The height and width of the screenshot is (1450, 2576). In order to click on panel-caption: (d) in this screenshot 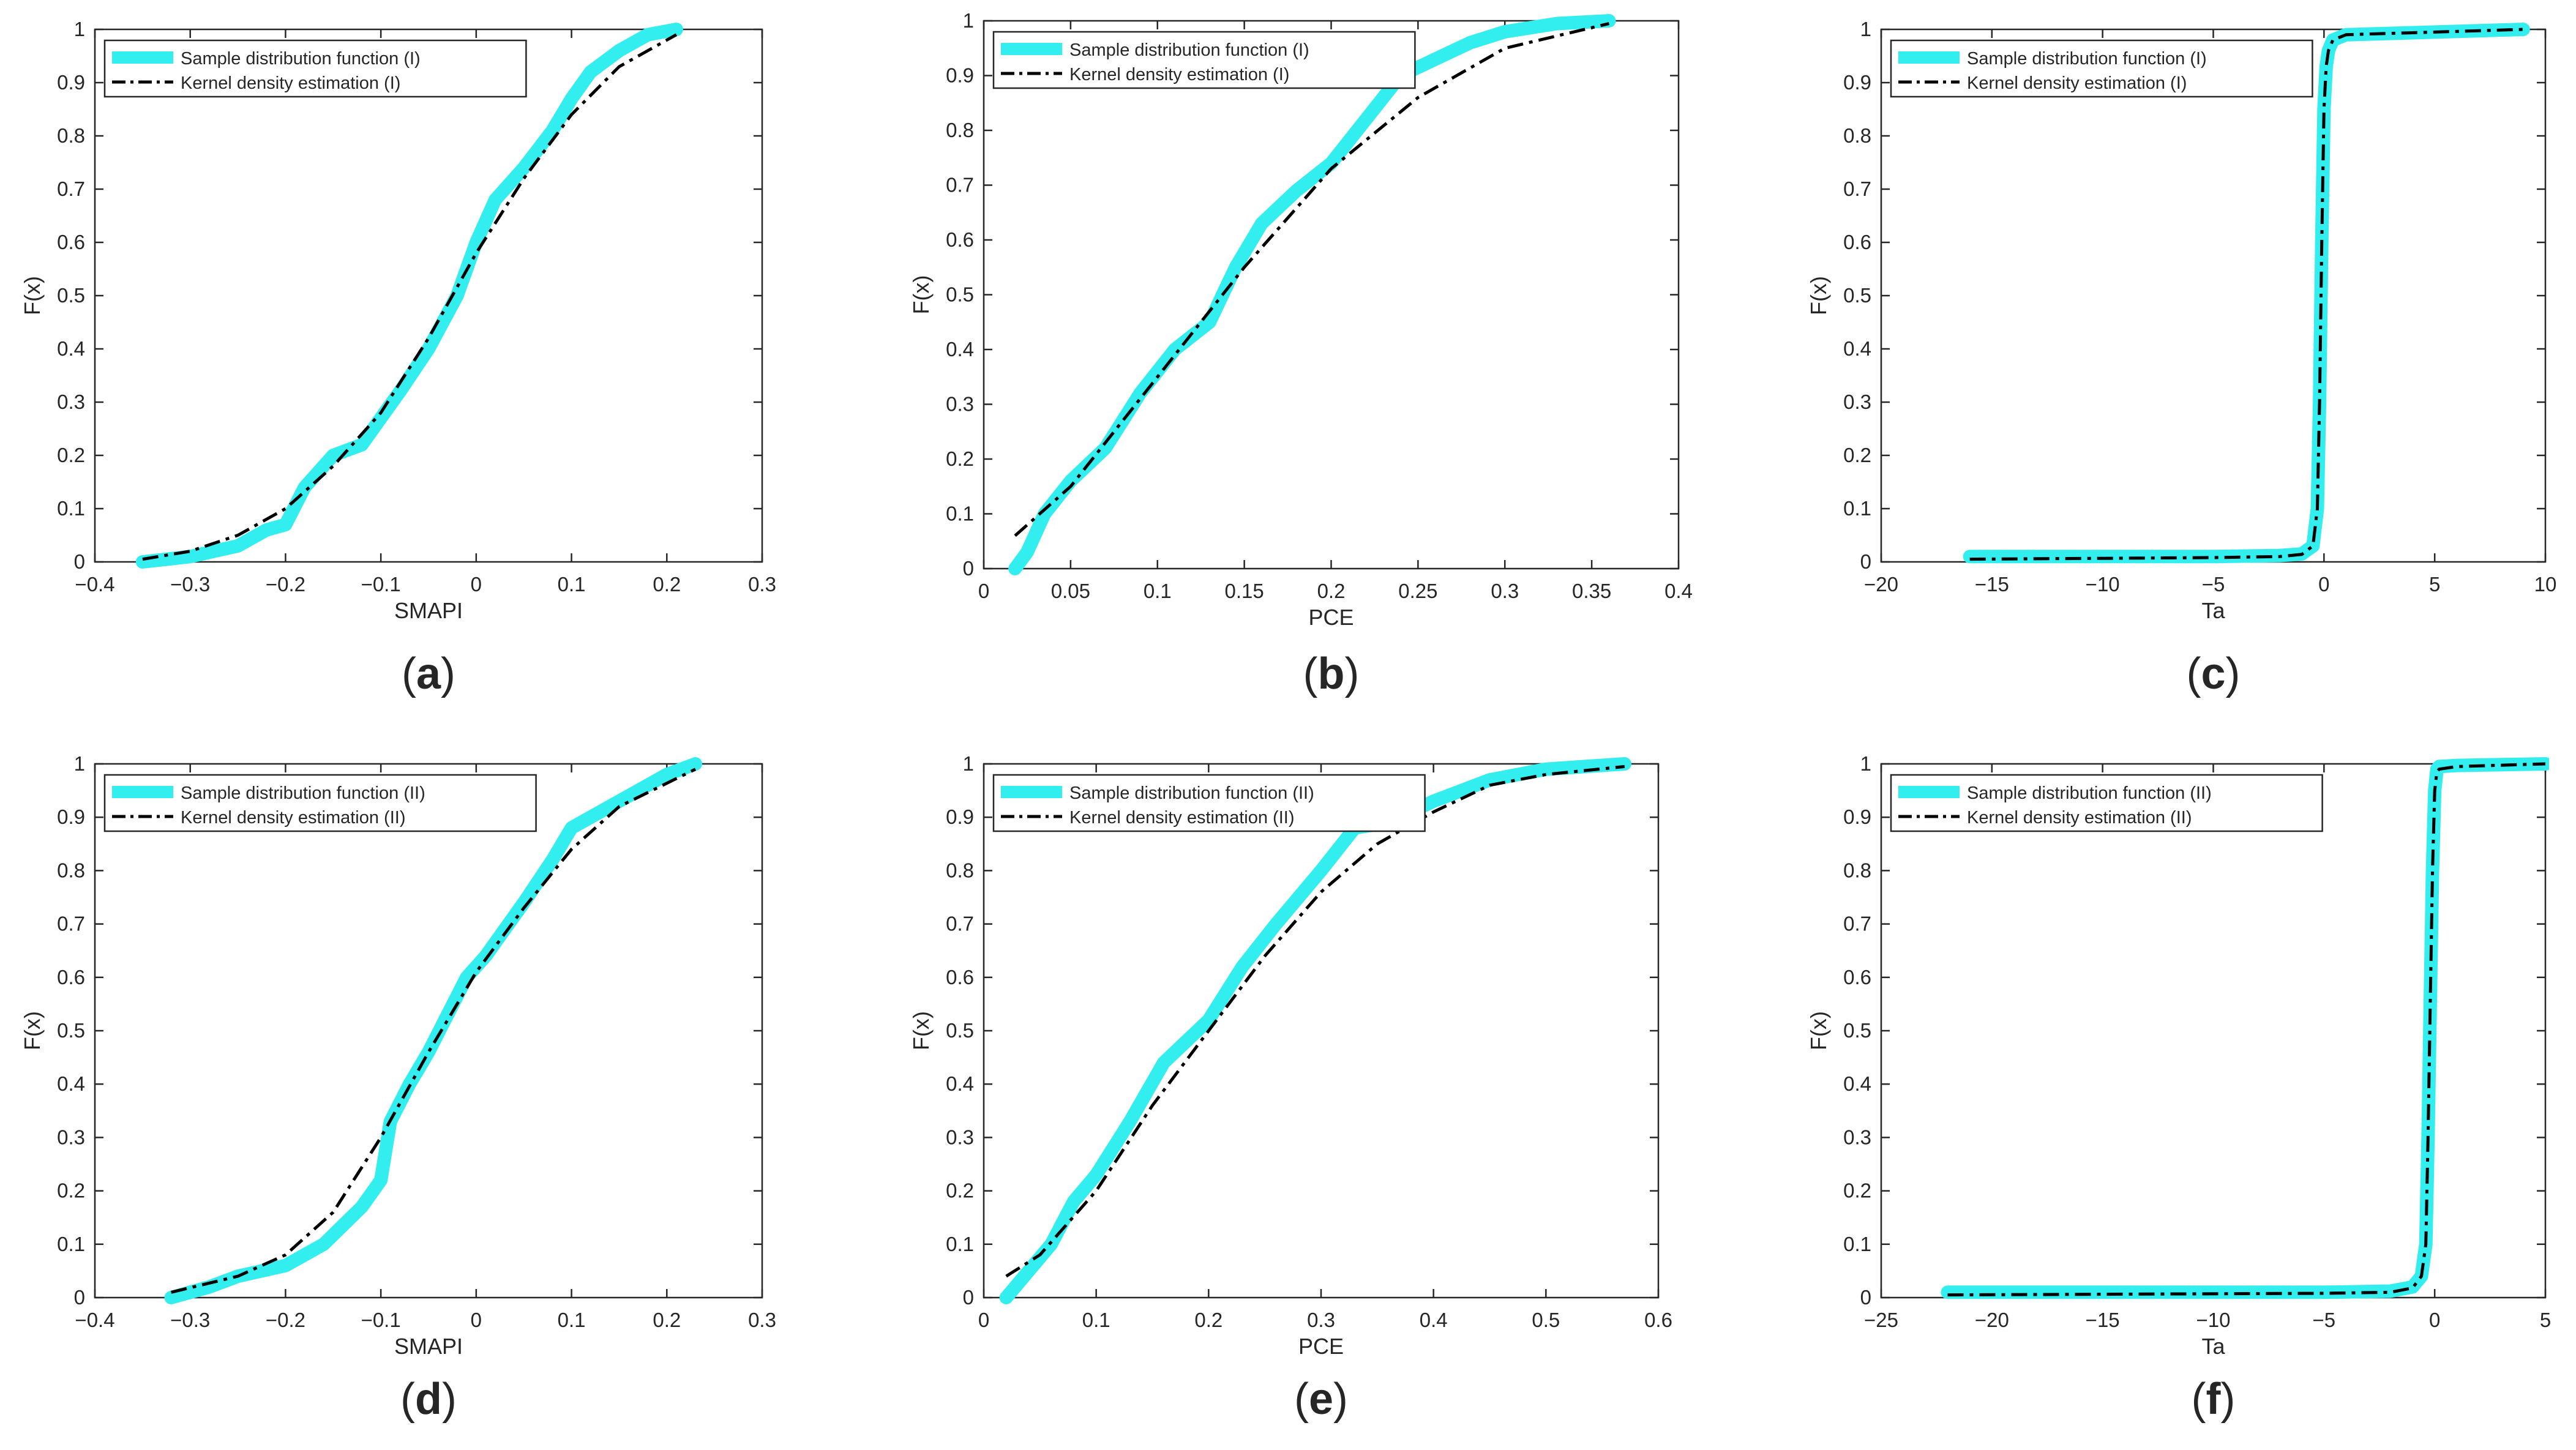, I will do `click(429, 1399)`.